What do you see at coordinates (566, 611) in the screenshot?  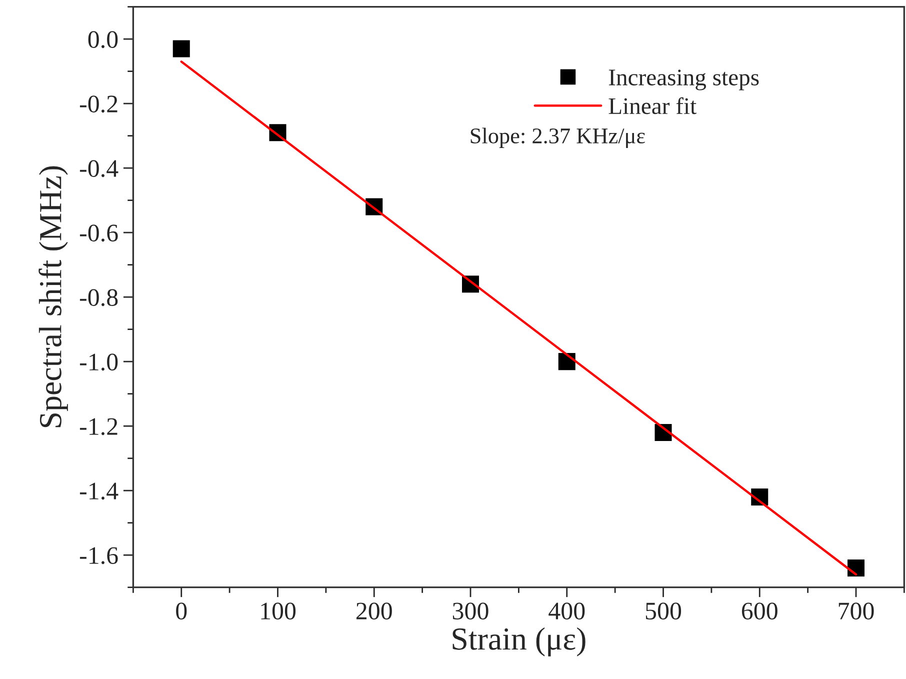 I see `x-tick-label: 400` at bounding box center [566, 611].